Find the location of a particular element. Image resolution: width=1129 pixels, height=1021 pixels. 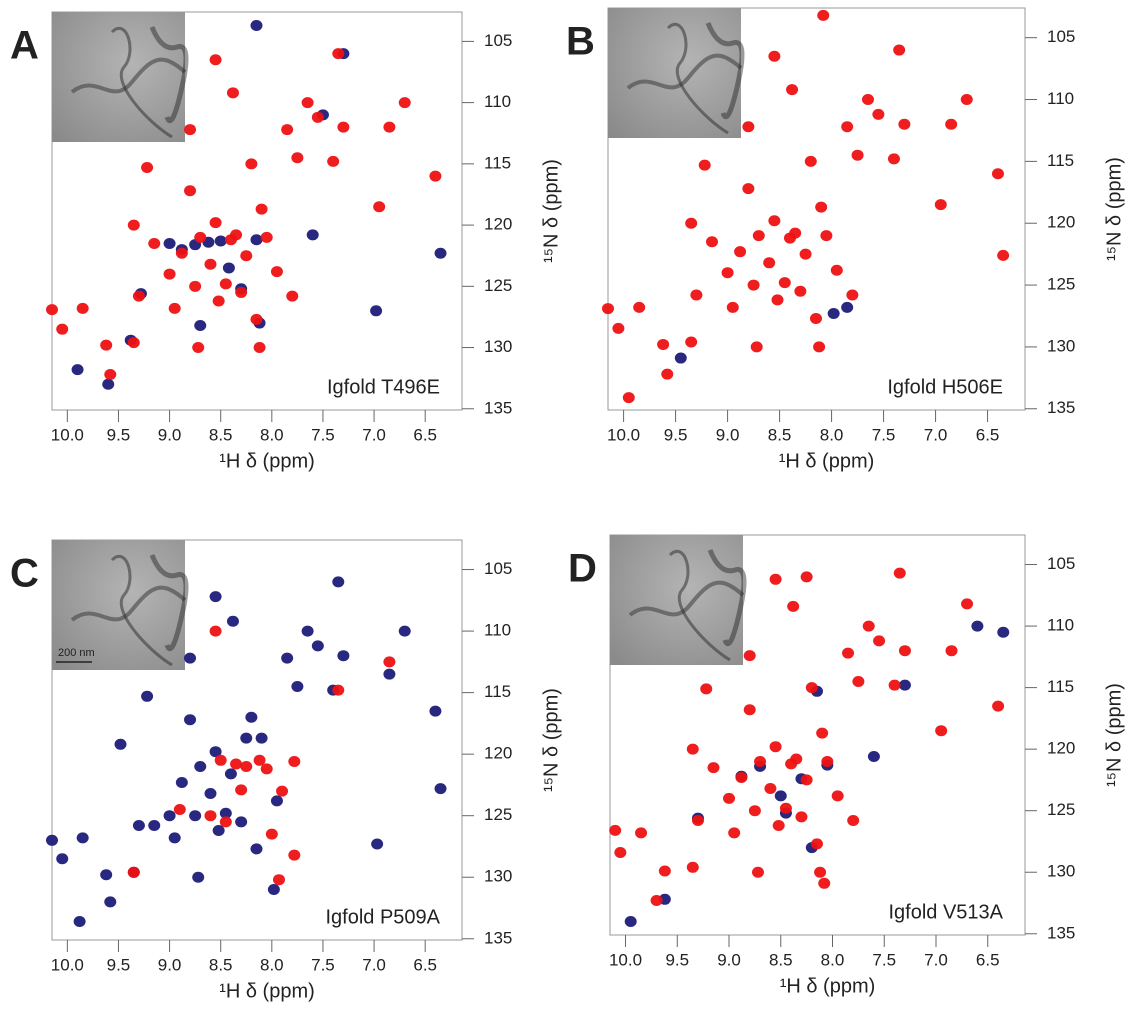

panel-annotation: Igfold H506E is located at coordinates (945, 387).